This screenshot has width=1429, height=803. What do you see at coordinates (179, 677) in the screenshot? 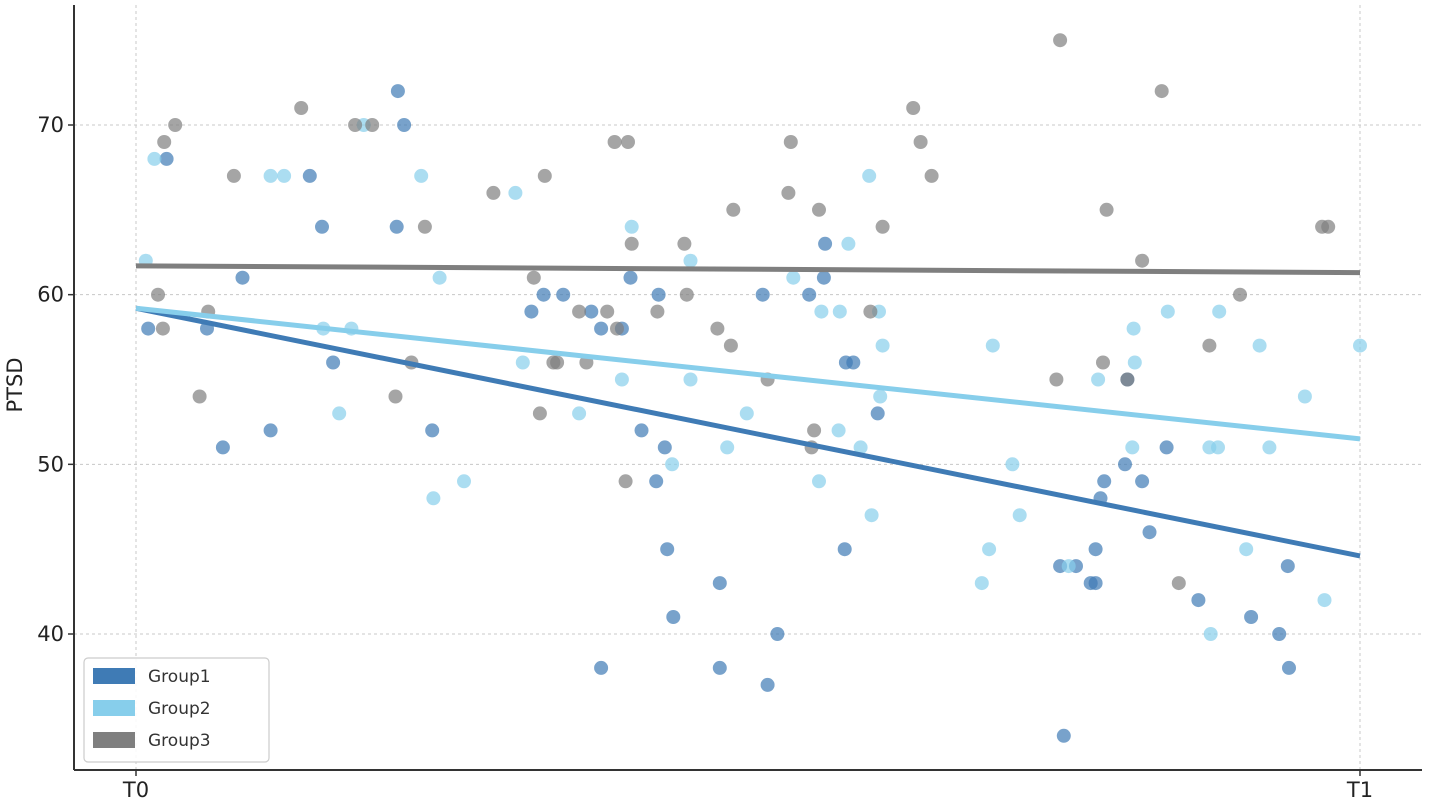
I see `legend-label-group1: Group1` at bounding box center [179, 677].